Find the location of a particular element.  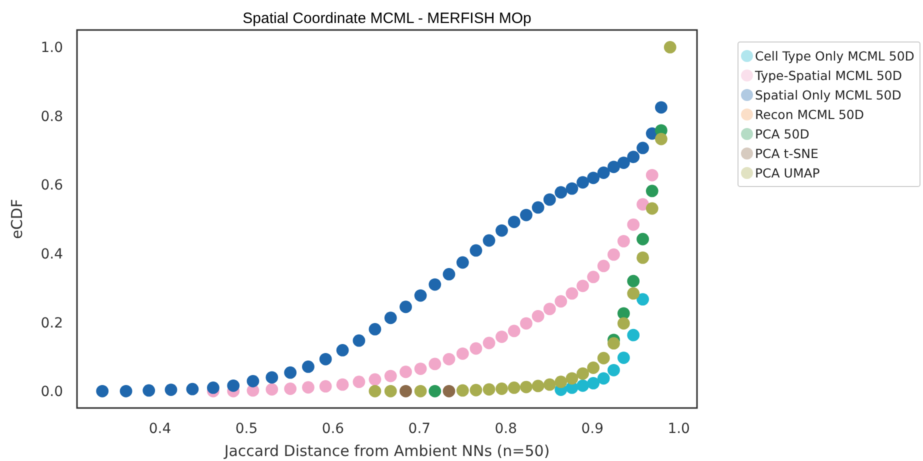

x-tick-label: 0.4 is located at coordinates (160, 429).